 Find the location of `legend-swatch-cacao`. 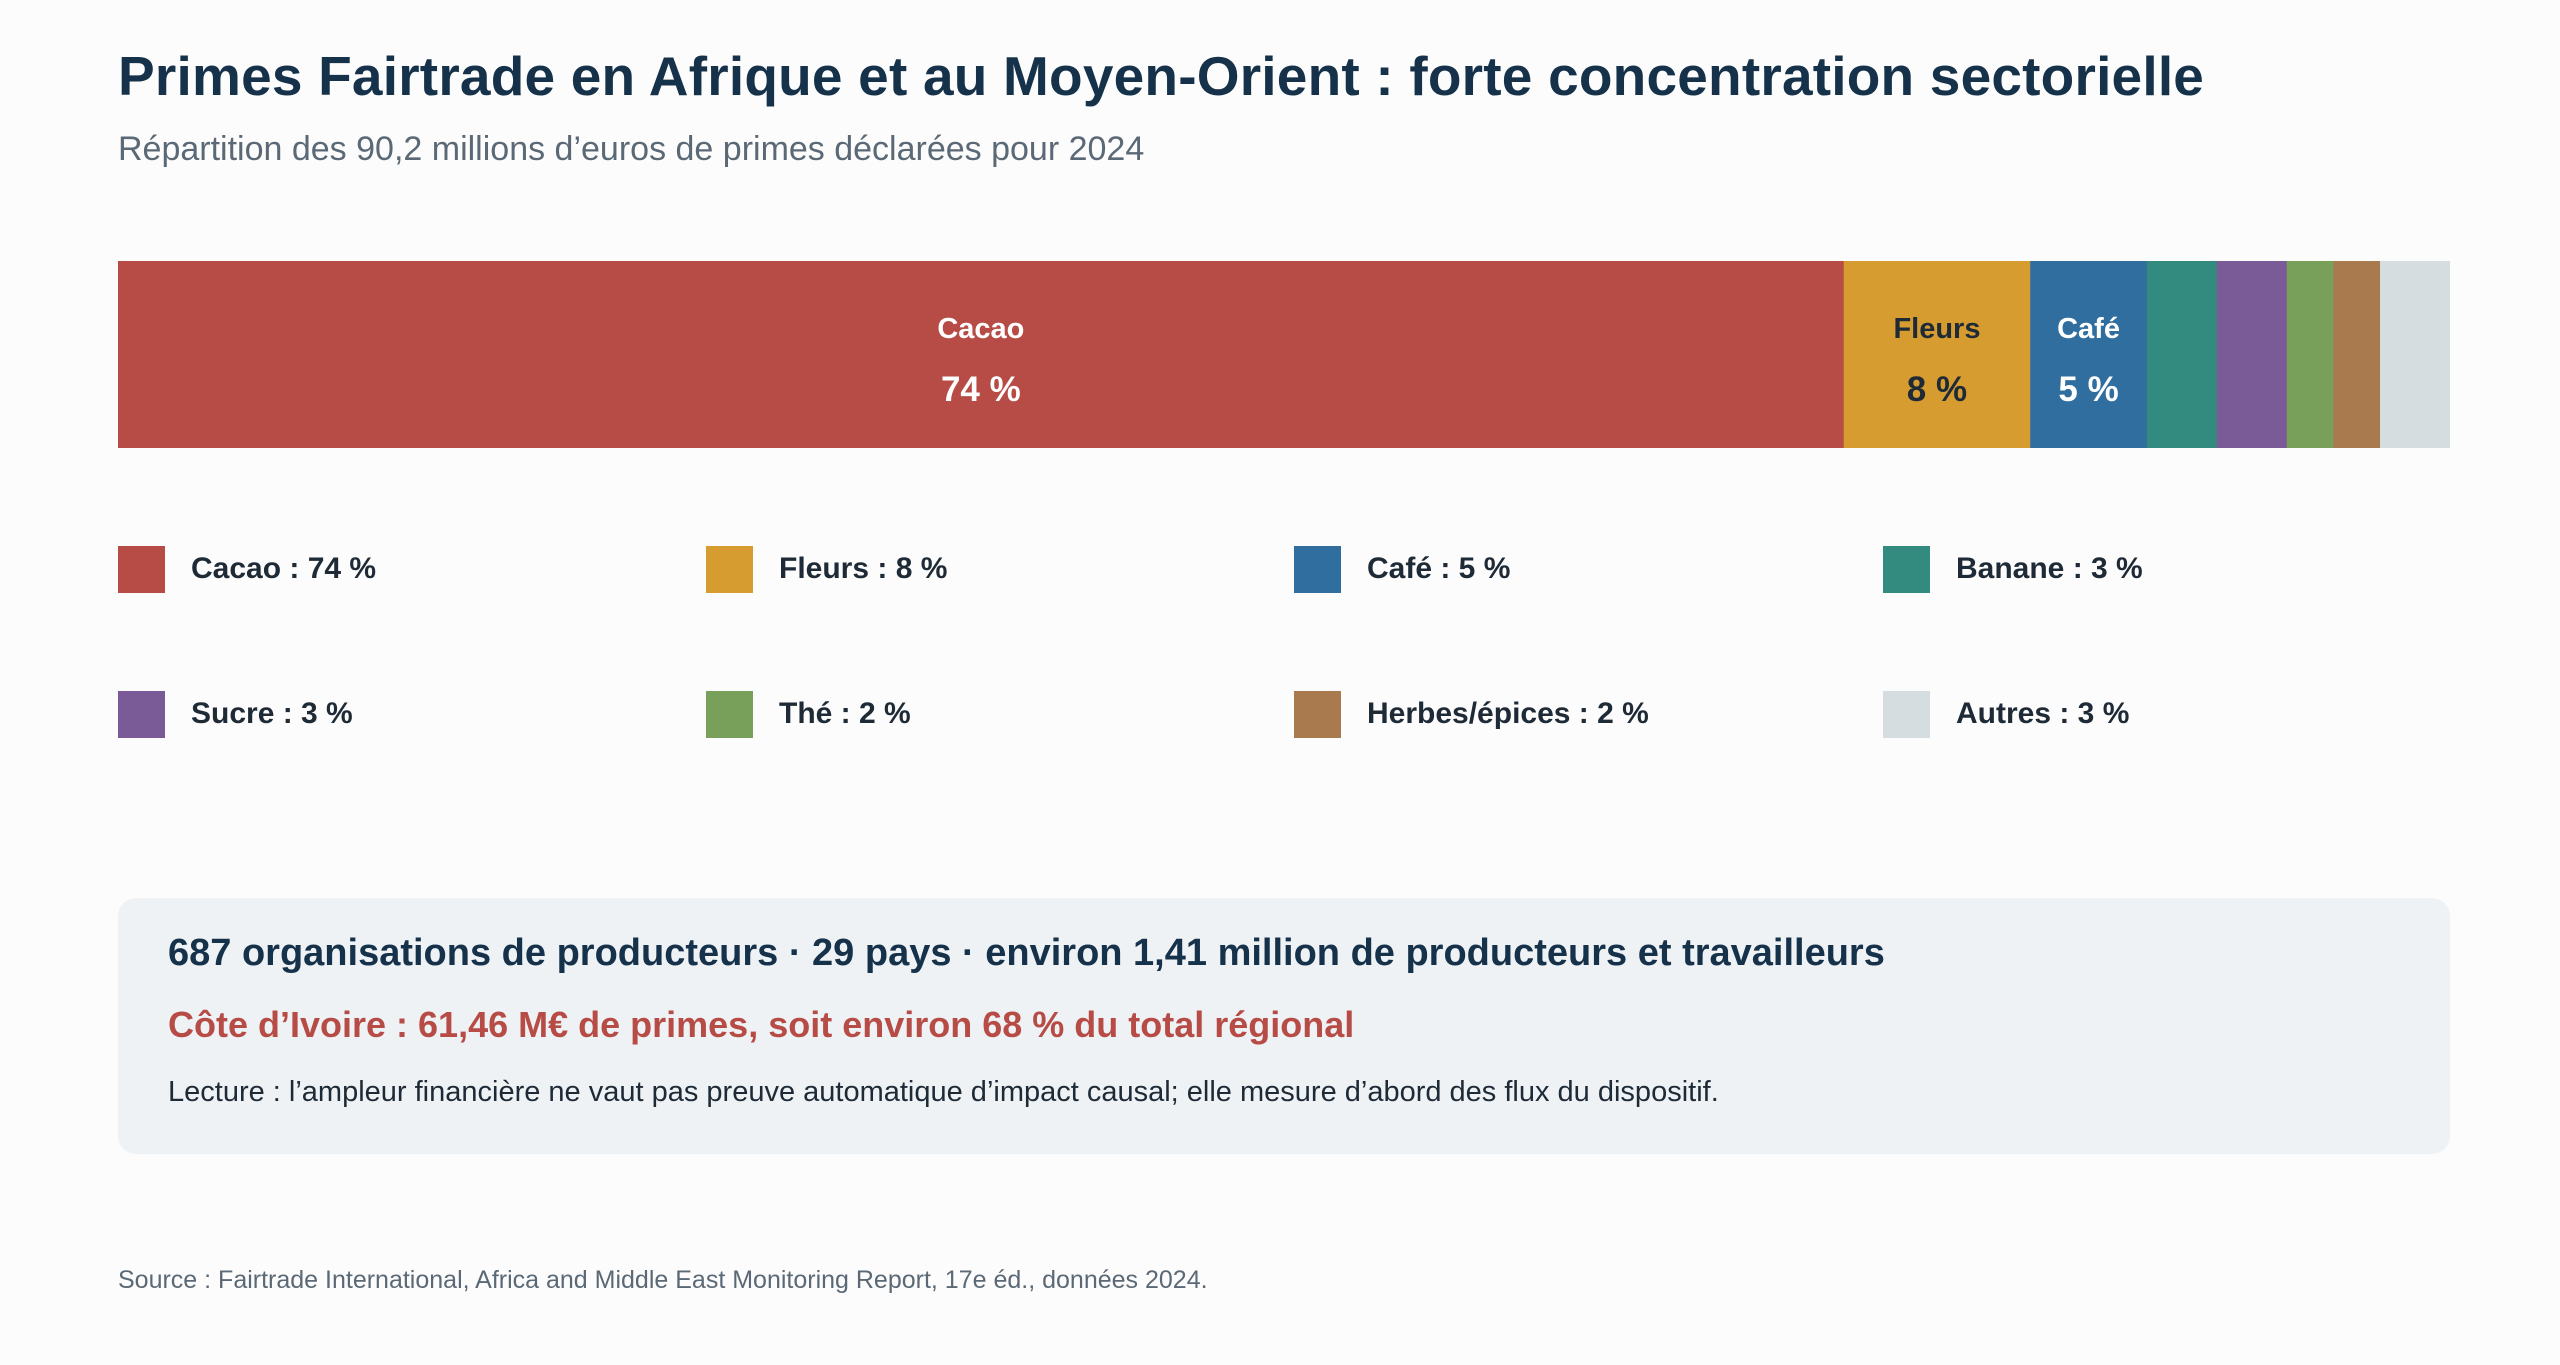

legend-swatch-cacao is located at coordinates (141, 569).